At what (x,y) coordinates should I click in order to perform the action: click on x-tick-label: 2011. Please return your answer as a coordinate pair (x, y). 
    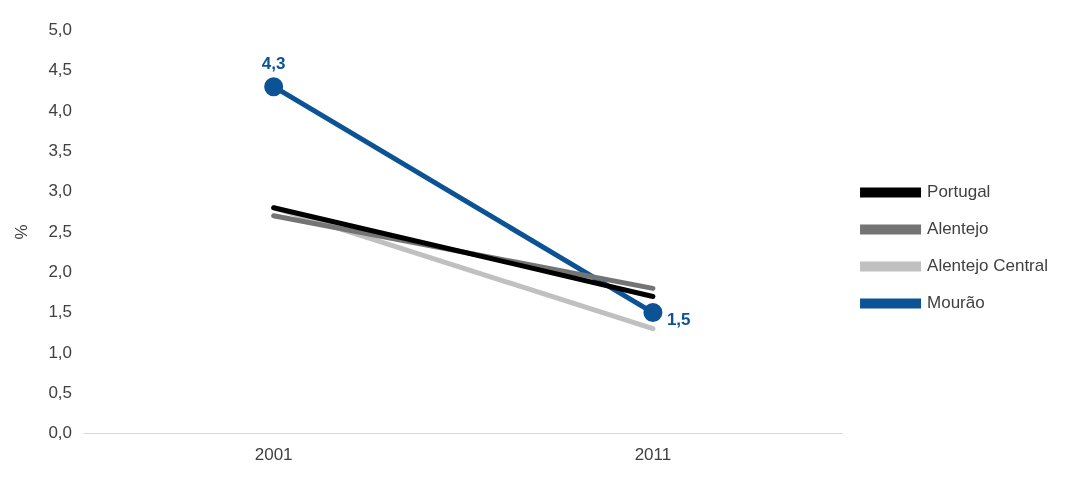
    Looking at the image, I should click on (653, 455).